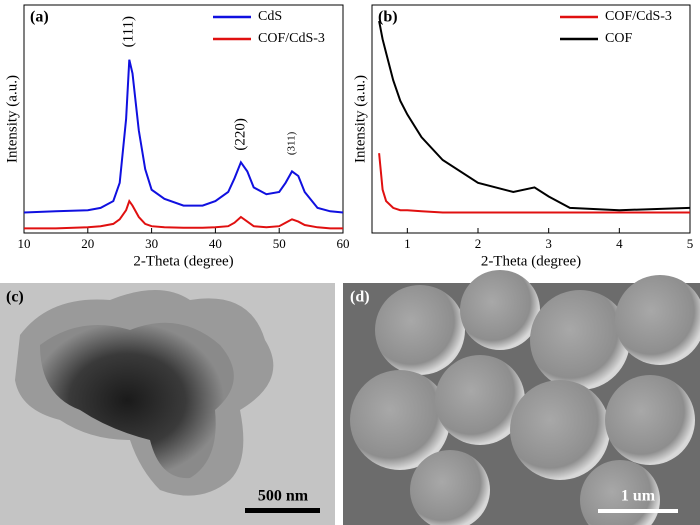 This screenshot has height=525, width=700. Describe the element at coordinates (548, 243) in the screenshot. I see `x-tick-label: 3` at that location.